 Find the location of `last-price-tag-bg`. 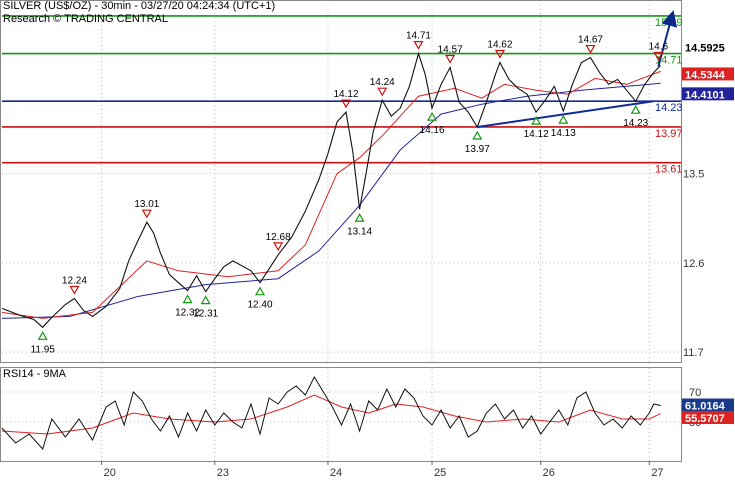

last-price-tag-bg is located at coordinates (708, 47).